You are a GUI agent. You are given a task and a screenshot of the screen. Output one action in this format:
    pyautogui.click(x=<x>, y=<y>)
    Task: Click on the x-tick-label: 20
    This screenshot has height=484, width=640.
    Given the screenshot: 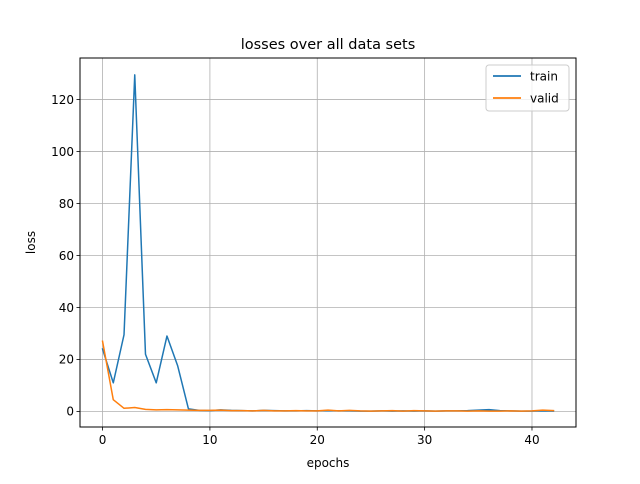 What is the action you would take?
    pyautogui.click(x=317, y=440)
    